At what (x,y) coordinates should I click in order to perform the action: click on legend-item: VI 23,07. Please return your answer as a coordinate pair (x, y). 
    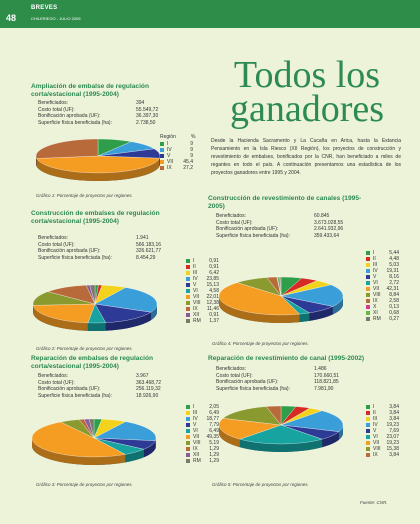
    Looking at the image, I should click on (382, 437).